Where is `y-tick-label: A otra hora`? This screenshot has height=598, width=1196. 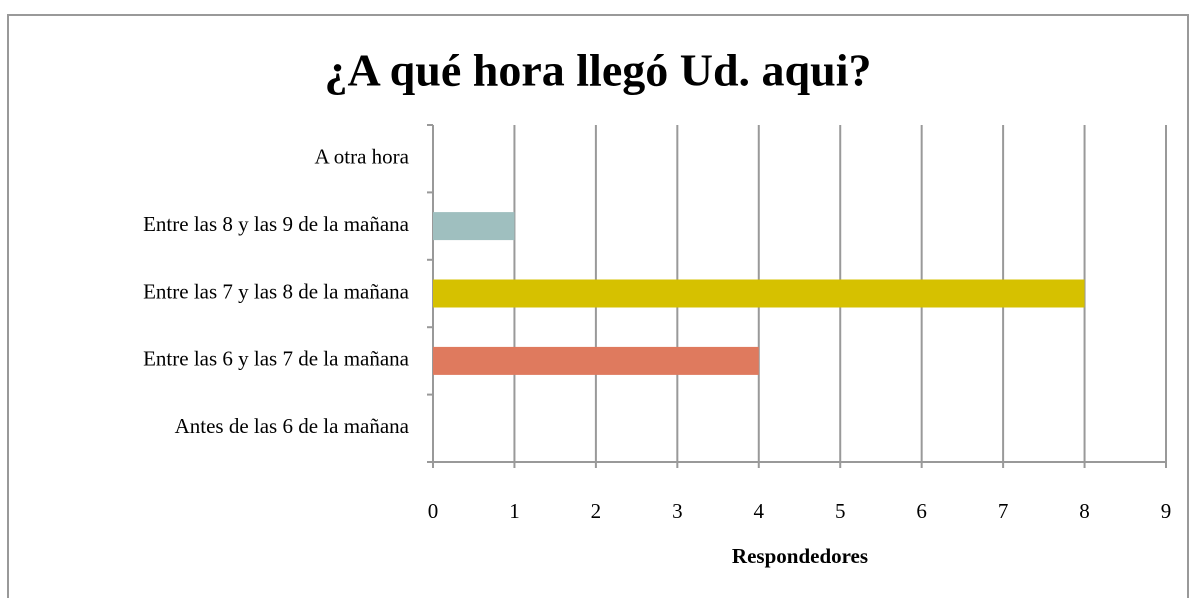 y-tick-label: A otra hora is located at coordinates (362, 157).